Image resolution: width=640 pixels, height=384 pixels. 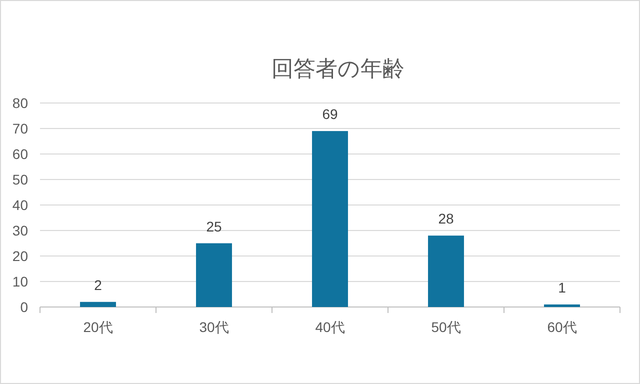 I want to click on chart-title: 回答者の年齢, so click(x=338, y=68).